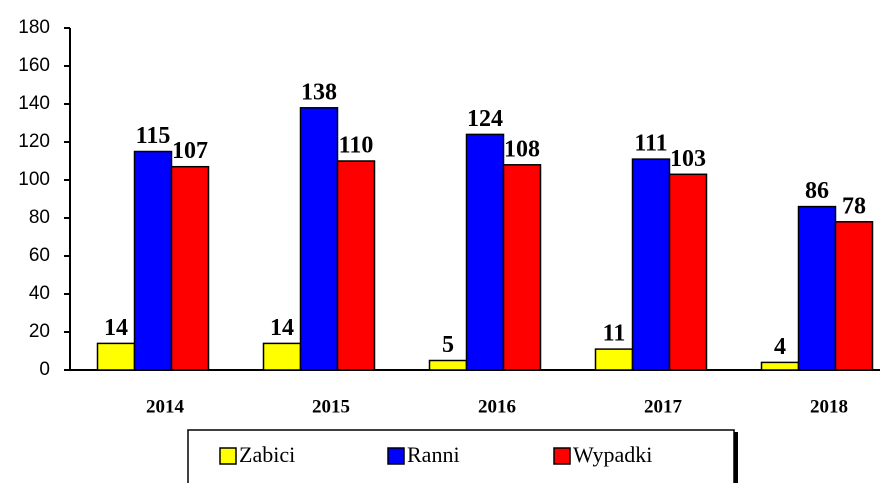 This screenshot has height=483, width=886. What do you see at coordinates (356, 146) in the screenshot?
I see `data-label: 110` at bounding box center [356, 146].